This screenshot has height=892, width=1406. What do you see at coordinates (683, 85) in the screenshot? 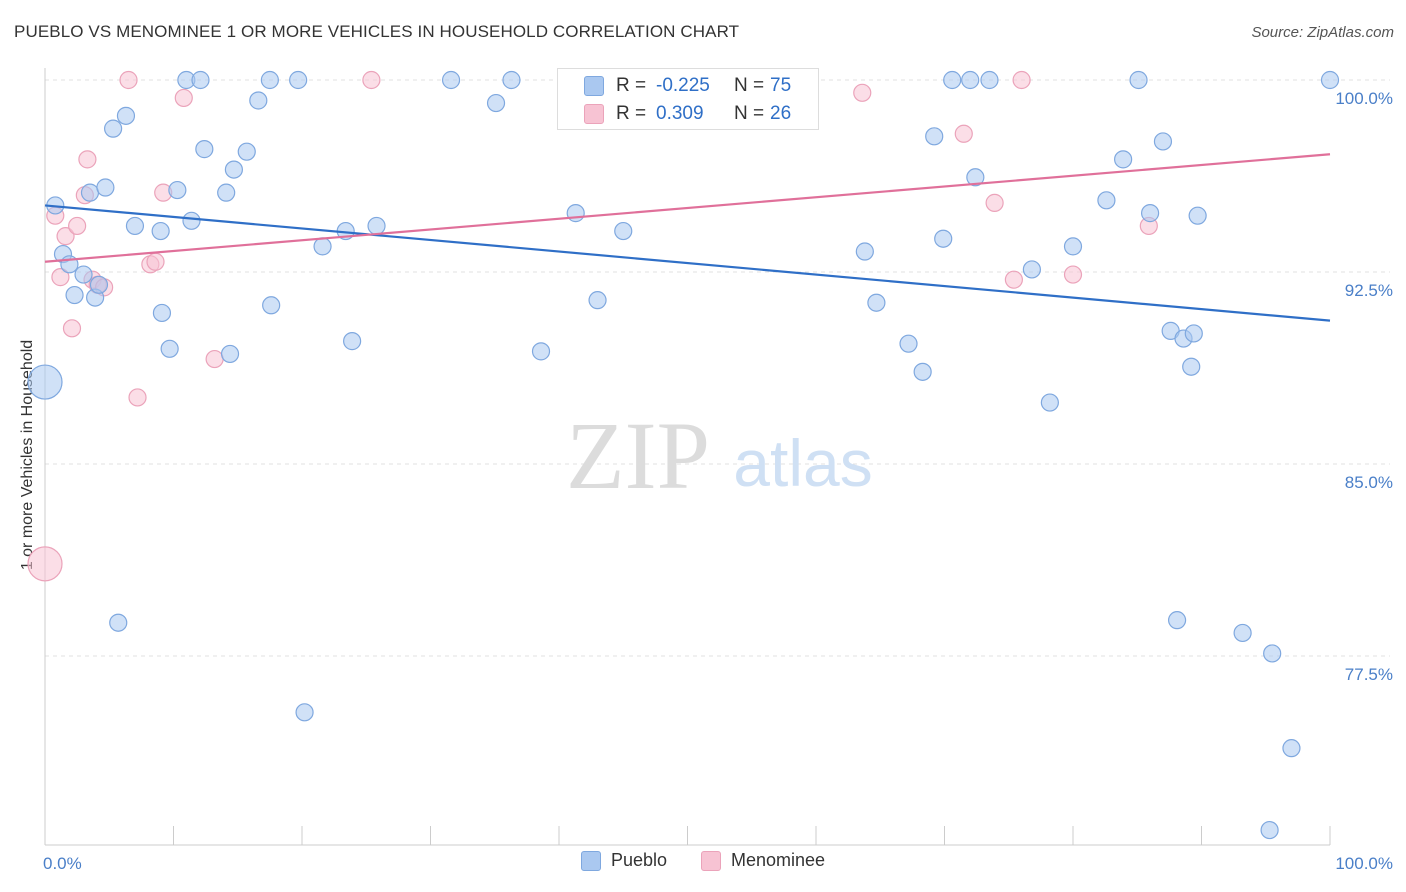
I see `pueblo-r-value: -0.225` at bounding box center [683, 85].